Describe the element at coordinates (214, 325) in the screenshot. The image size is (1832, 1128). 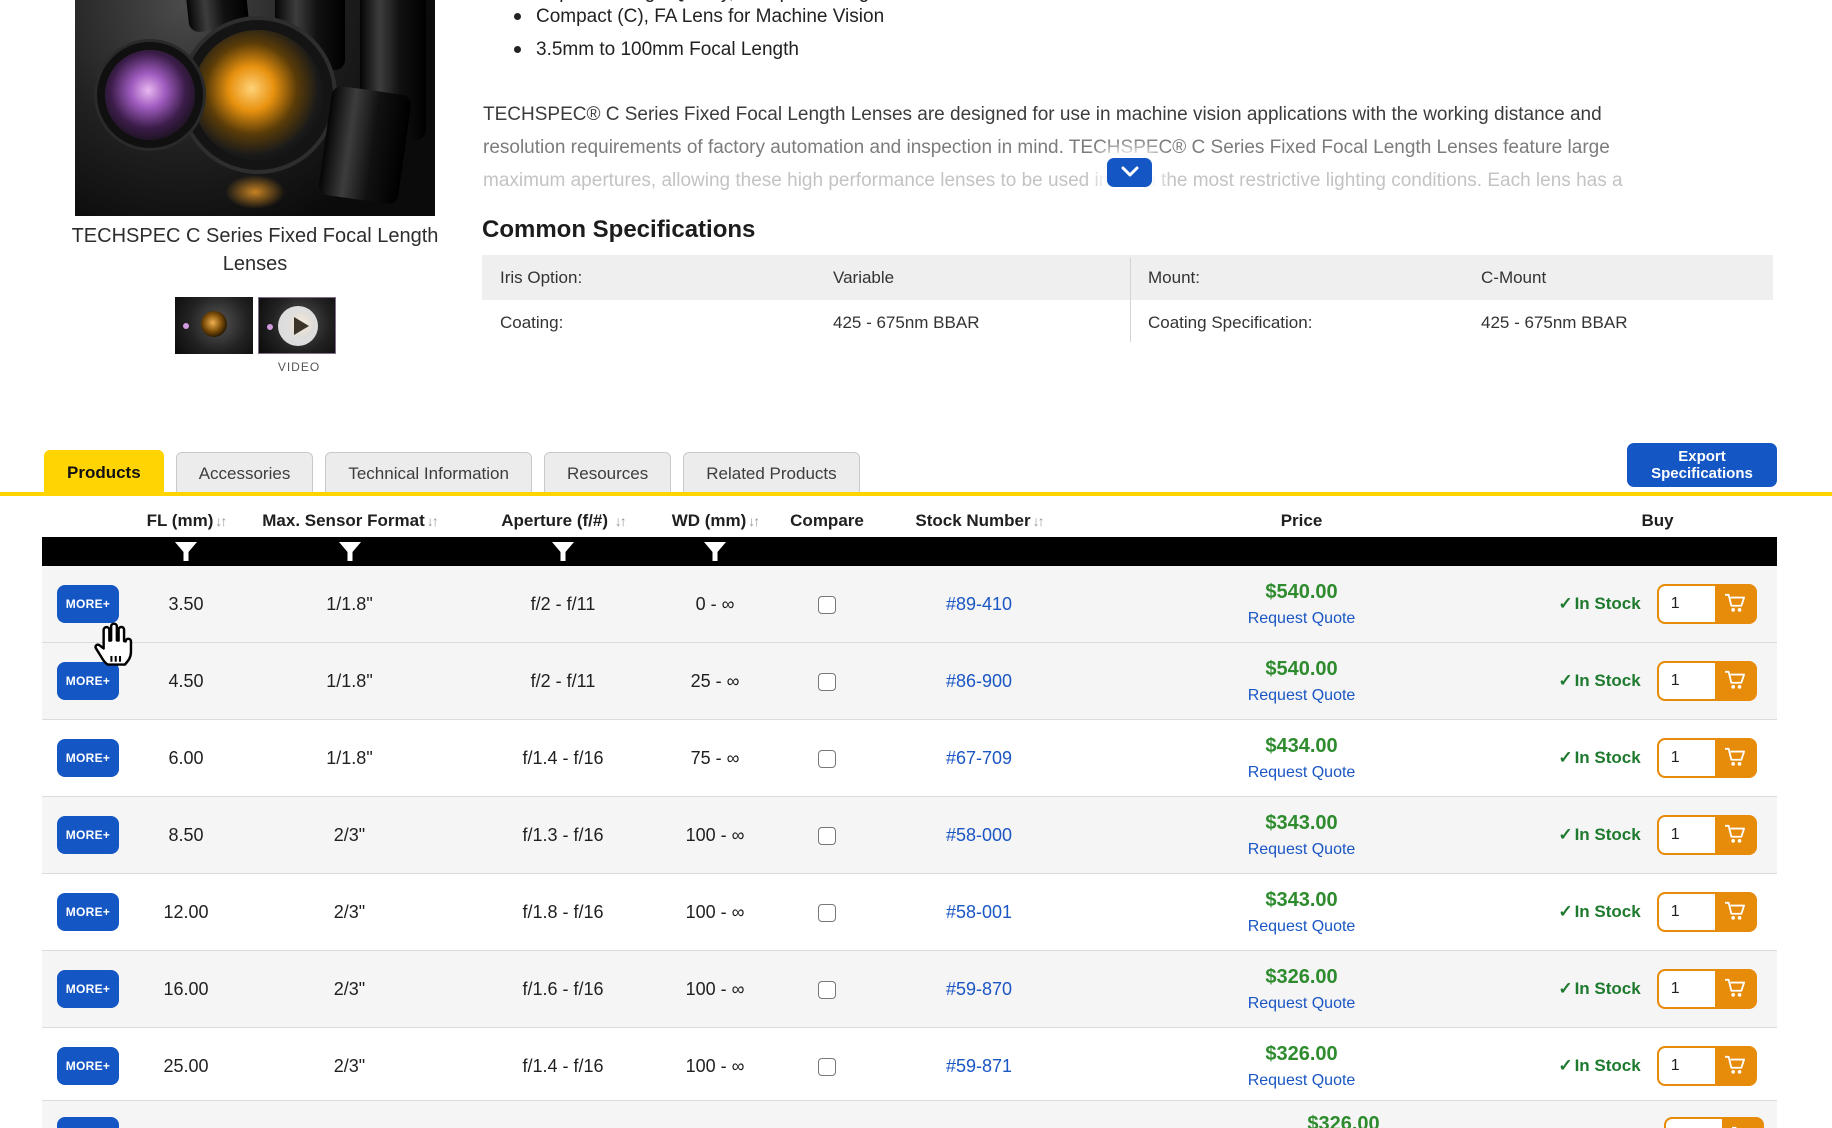
I see `image-thumbnail` at that location.